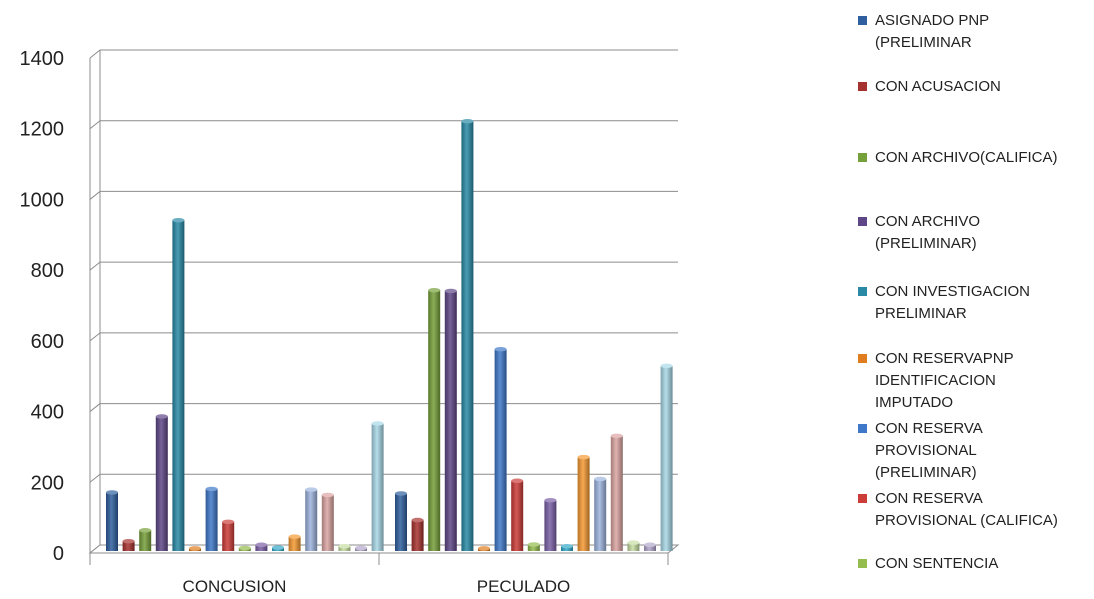 The height and width of the screenshot is (599, 1094). Describe the element at coordinates (976, 510) in the screenshot. I see `legend-item: CON RESERVA PROVISIONAL (CALIFICA)` at that location.